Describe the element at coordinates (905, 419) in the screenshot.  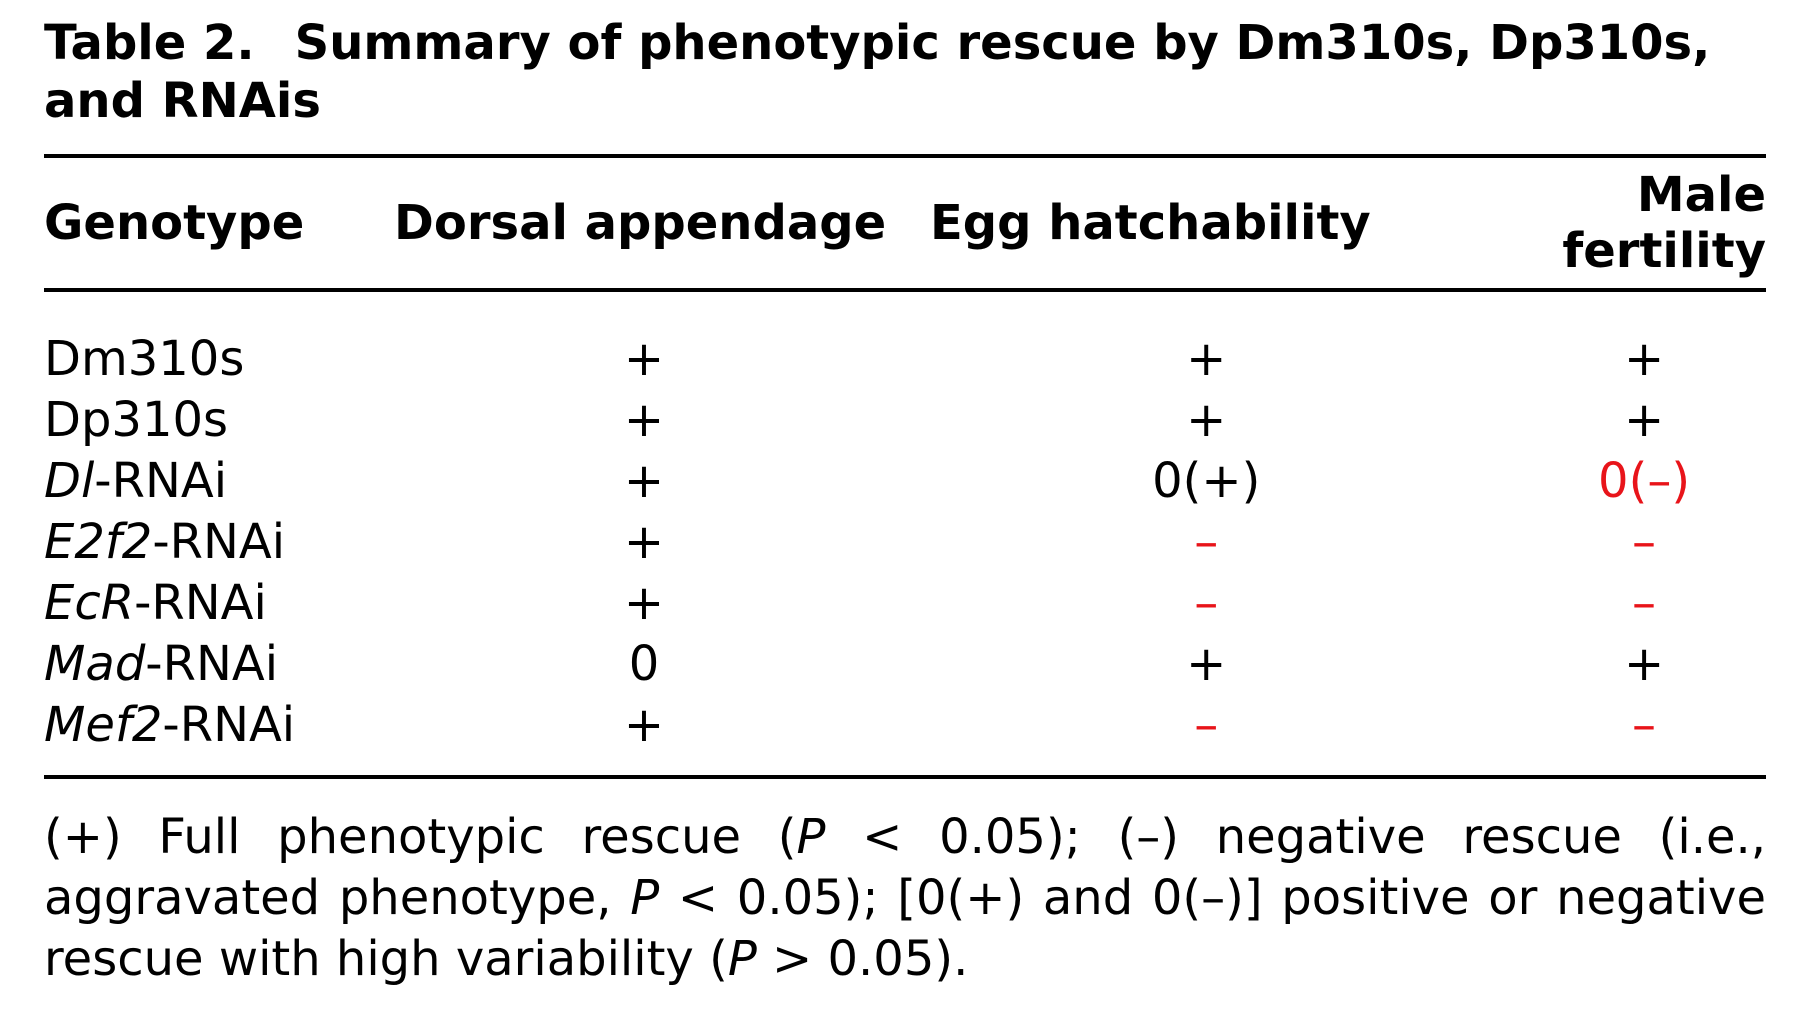
I see `table-row: Dp310s + + +` at that location.